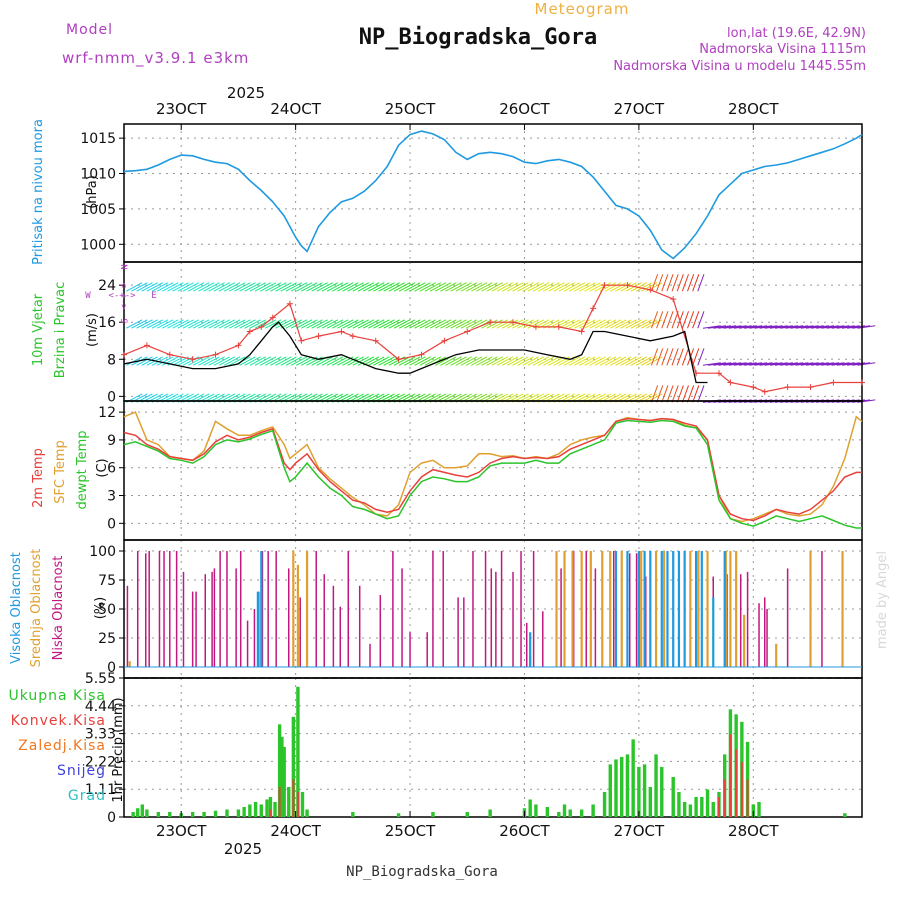 The height and width of the screenshot is (900, 900). Describe the element at coordinates (81, 771) in the screenshot. I see `legend-snow: Snijeg` at that location.